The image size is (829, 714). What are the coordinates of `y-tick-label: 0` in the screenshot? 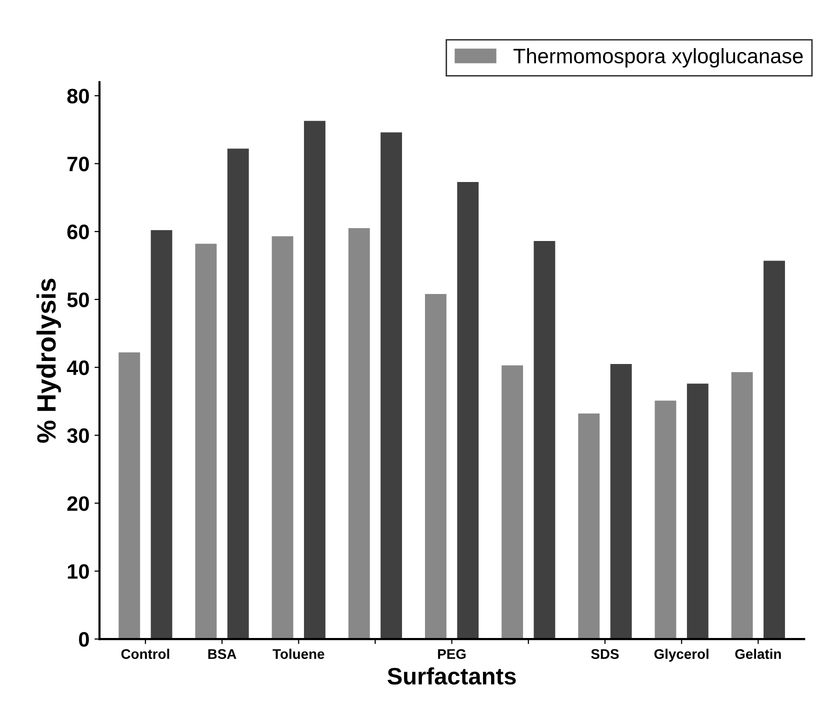 It's located at (83, 639).